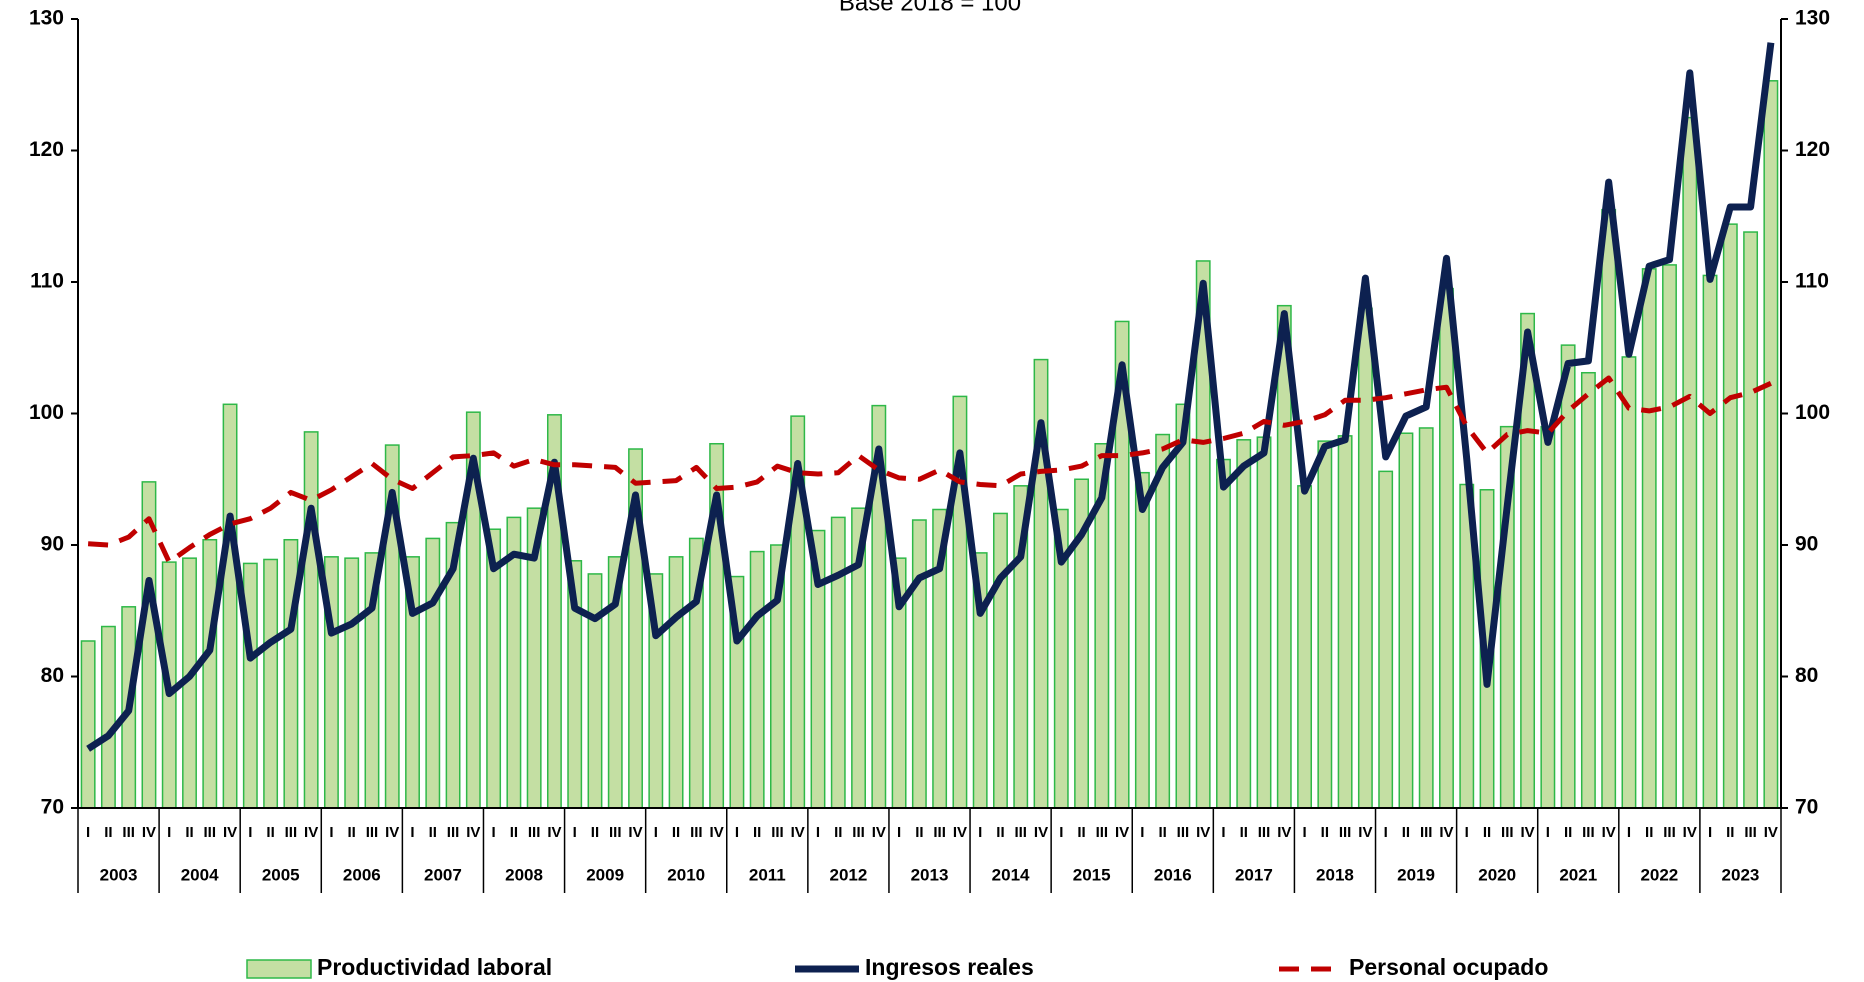 The width and height of the screenshot is (1864, 982). I want to click on y-tick-label: 70, so click(52, 807).